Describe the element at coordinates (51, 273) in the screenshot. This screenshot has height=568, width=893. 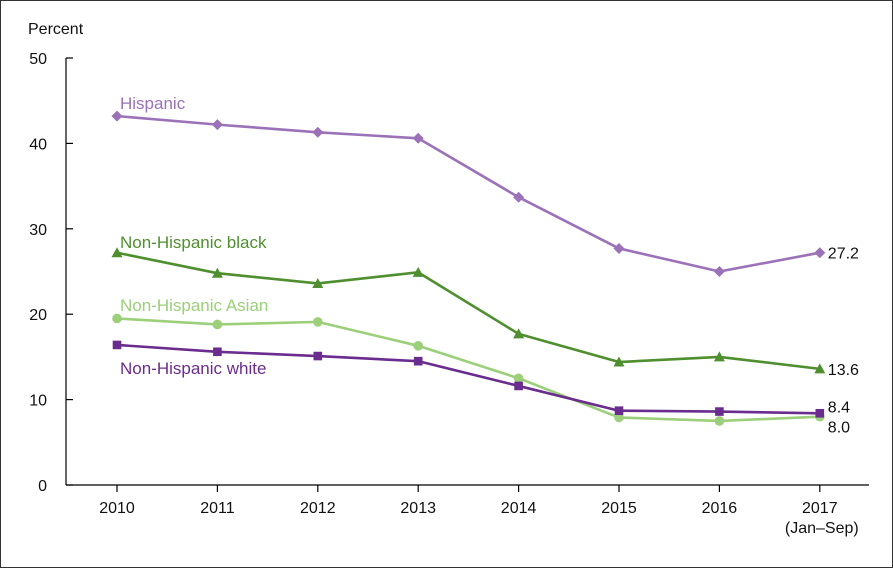
I see `y-axis: 0 10 20 30 40 50` at that location.